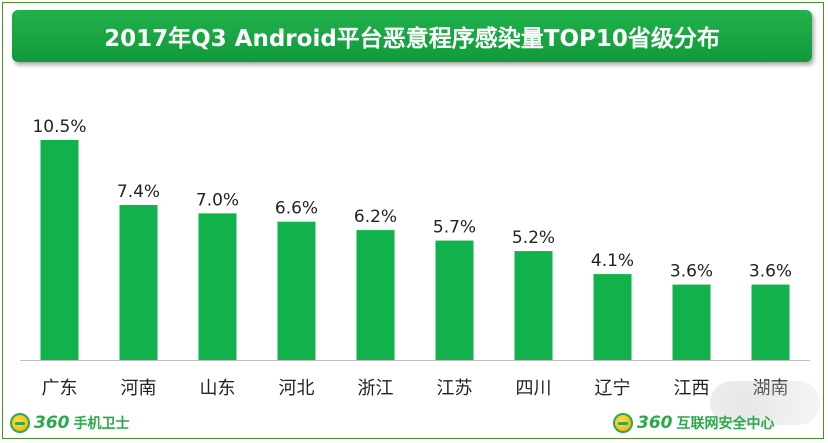 Image resolution: width=828 pixels, height=443 pixels. I want to click on category-label-7: 四川, so click(534, 388).